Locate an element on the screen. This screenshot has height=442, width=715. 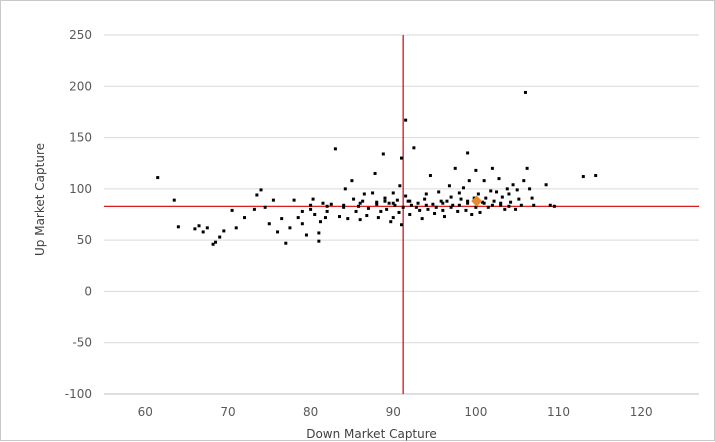
x-tick-label: 100 is located at coordinates (475, 412).